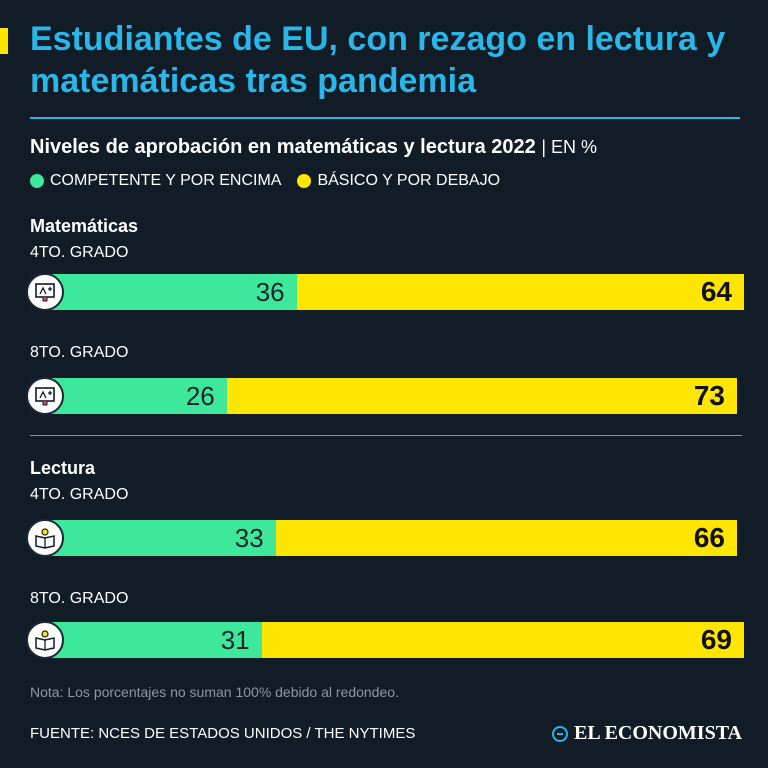 The image size is (768, 768). What do you see at coordinates (409, 180) in the screenshot?
I see `legend-label-basic: BÁSICO Y POR DEBAJO` at bounding box center [409, 180].